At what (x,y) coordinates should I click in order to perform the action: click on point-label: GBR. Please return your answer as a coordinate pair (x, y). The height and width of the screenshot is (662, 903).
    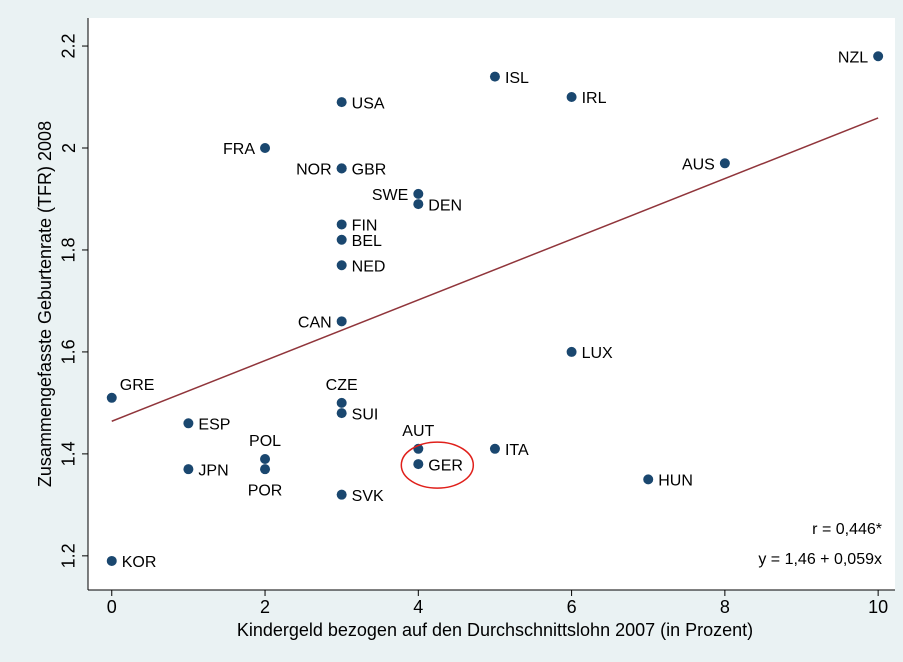
    Looking at the image, I should click on (369, 170).